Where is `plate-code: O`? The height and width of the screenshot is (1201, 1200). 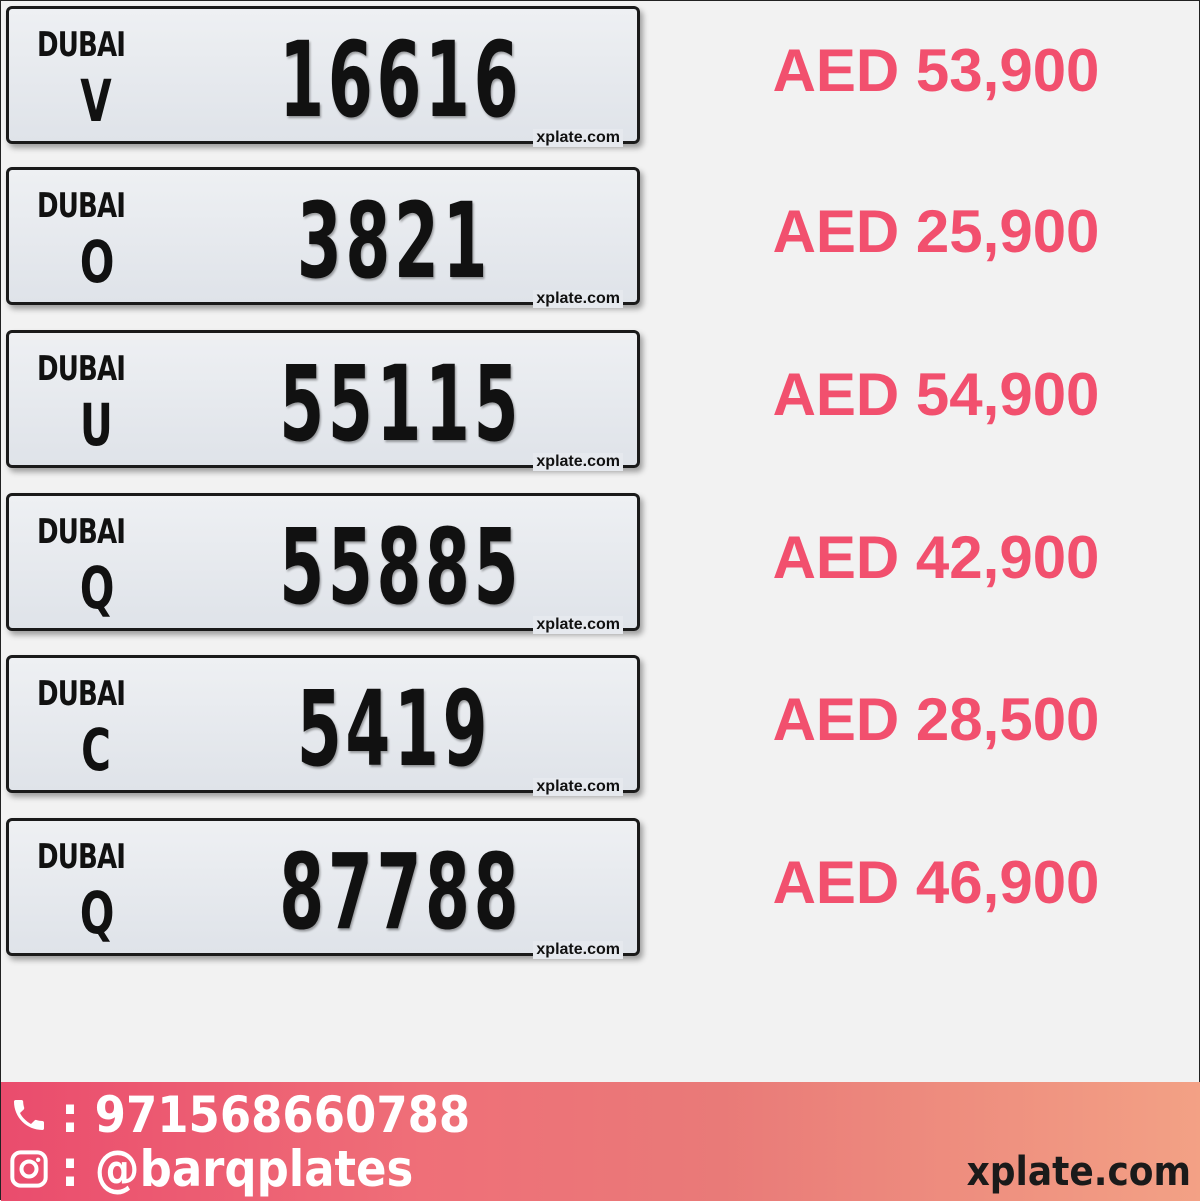
plate-code: O is located at coordinates (97, 262).